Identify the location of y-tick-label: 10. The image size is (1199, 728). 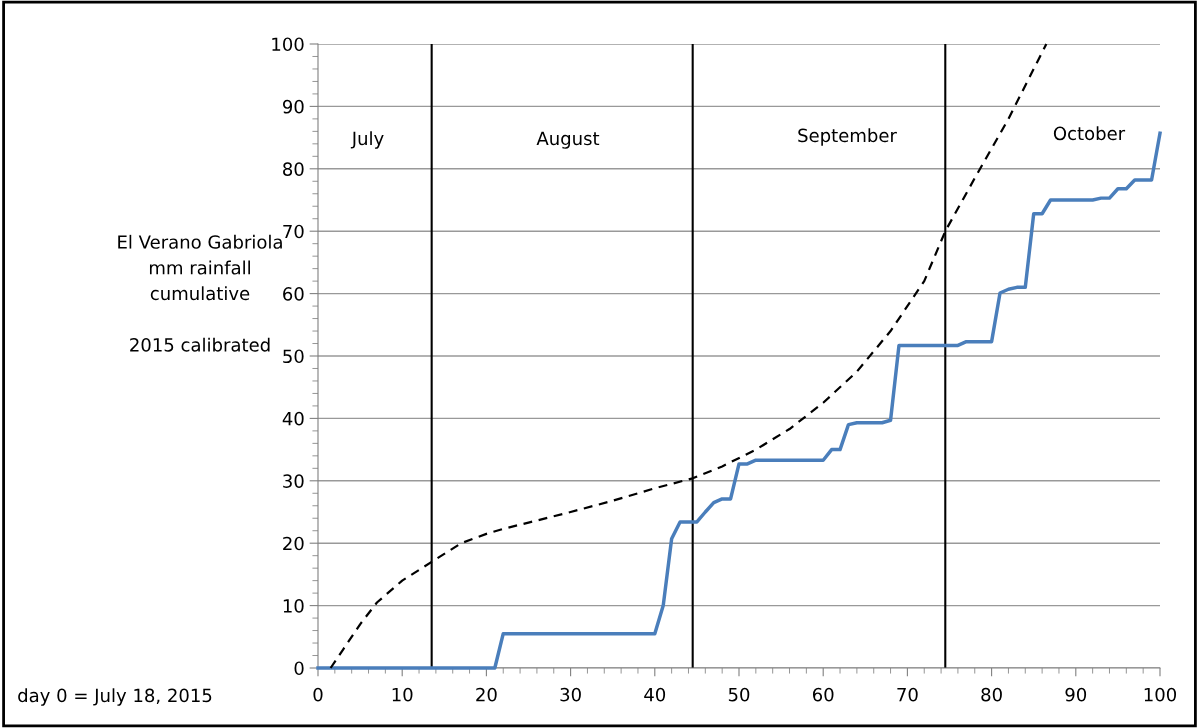
(293, 606).